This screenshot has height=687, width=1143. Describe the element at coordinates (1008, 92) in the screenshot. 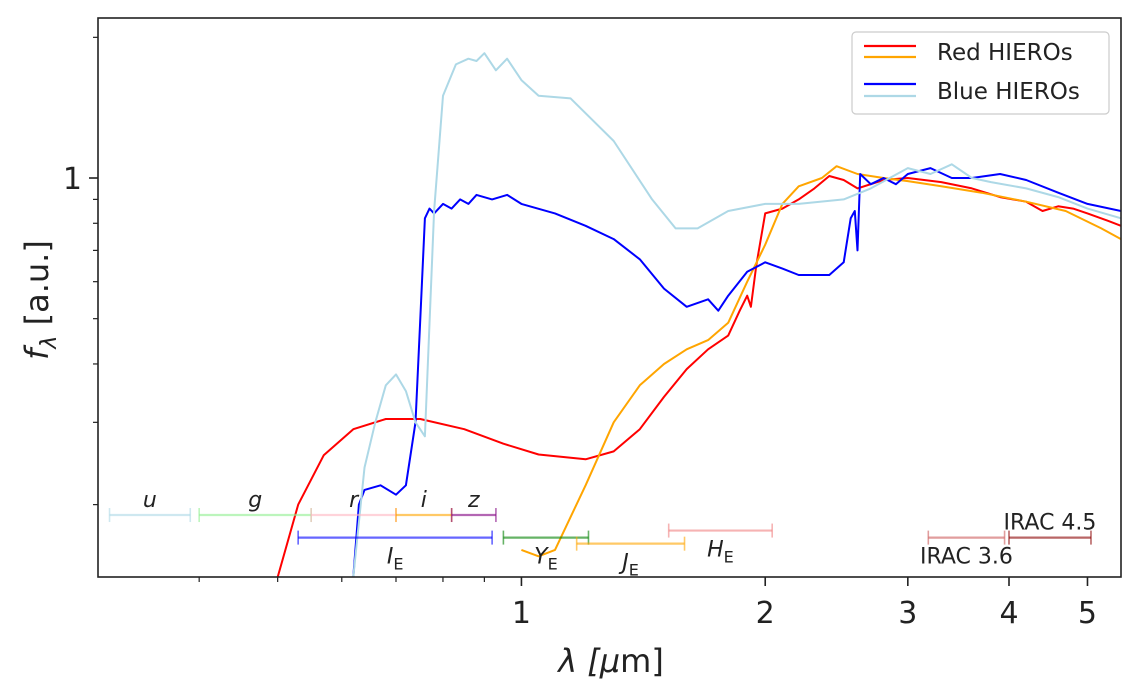

I see `legend-label-blue-hieros: Blue HIEROs` at that location.